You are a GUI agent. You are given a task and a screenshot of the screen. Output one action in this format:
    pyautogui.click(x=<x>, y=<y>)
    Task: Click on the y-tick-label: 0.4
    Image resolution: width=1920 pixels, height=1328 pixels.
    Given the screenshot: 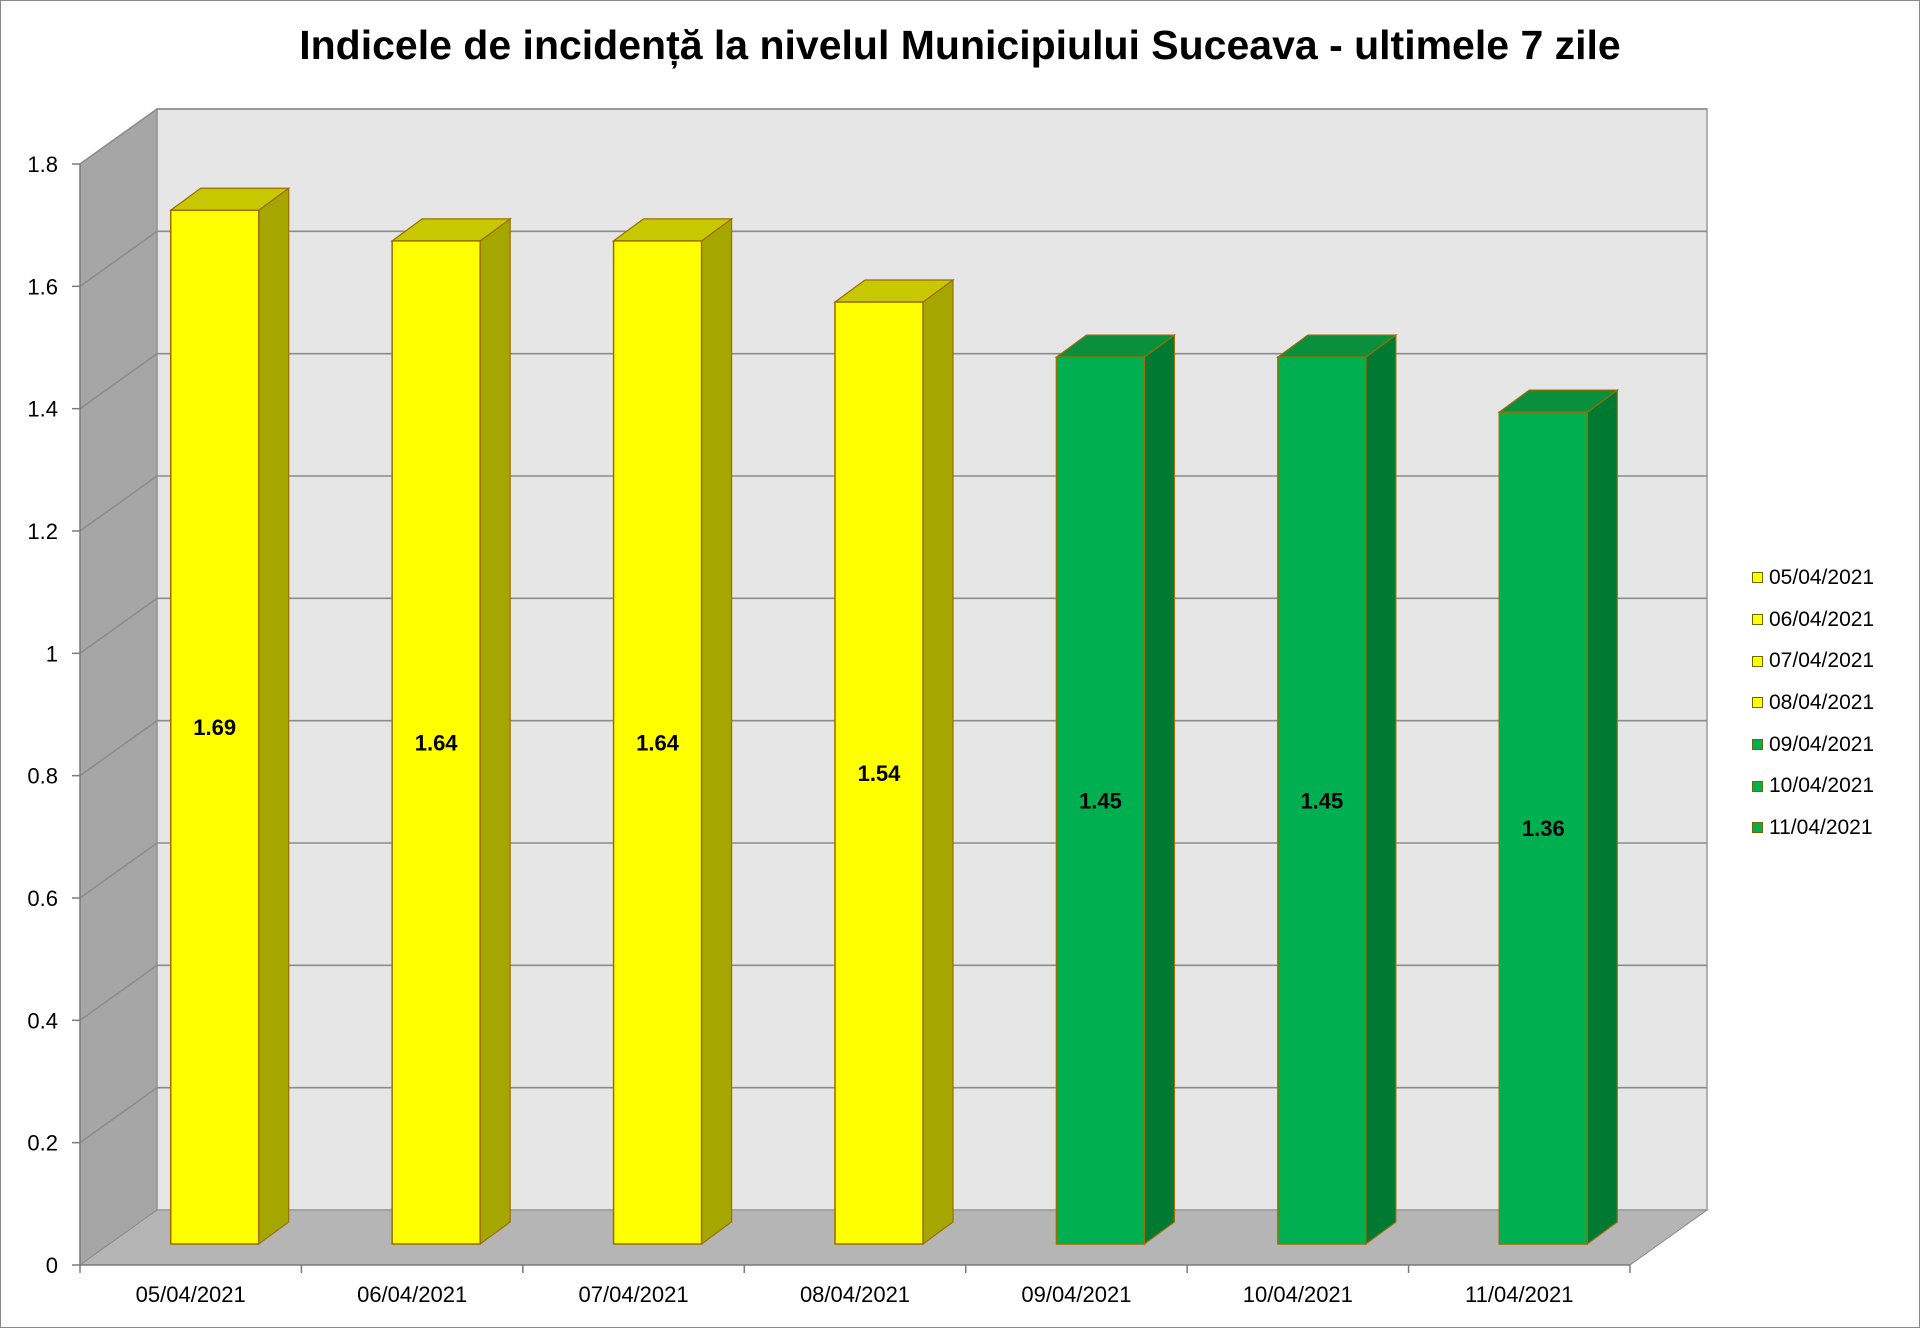 What is the action you would take?
    pyautogui.click(x=42, y=1020)
    